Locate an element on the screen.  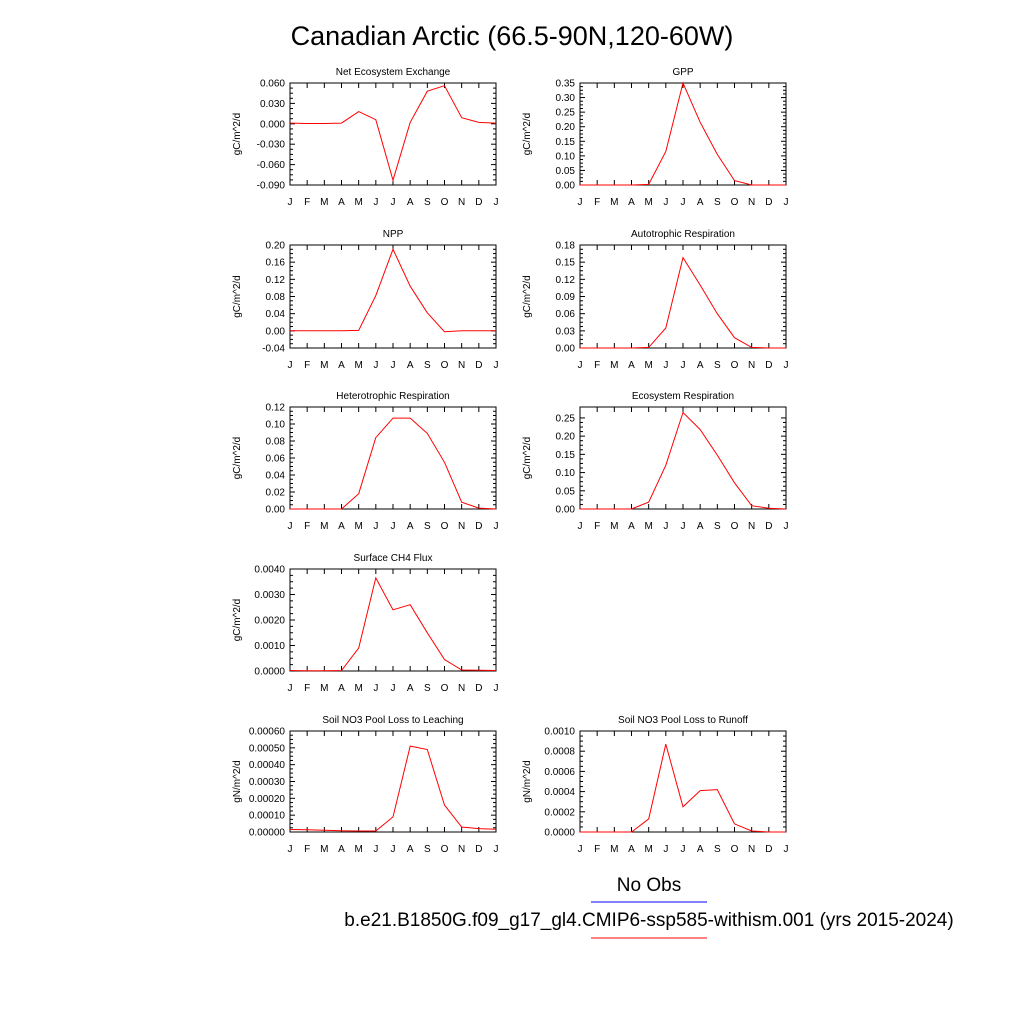
figure-title: Canadian Arctic (66.5-90N,120-60W) is located at coordinates (512, 36).